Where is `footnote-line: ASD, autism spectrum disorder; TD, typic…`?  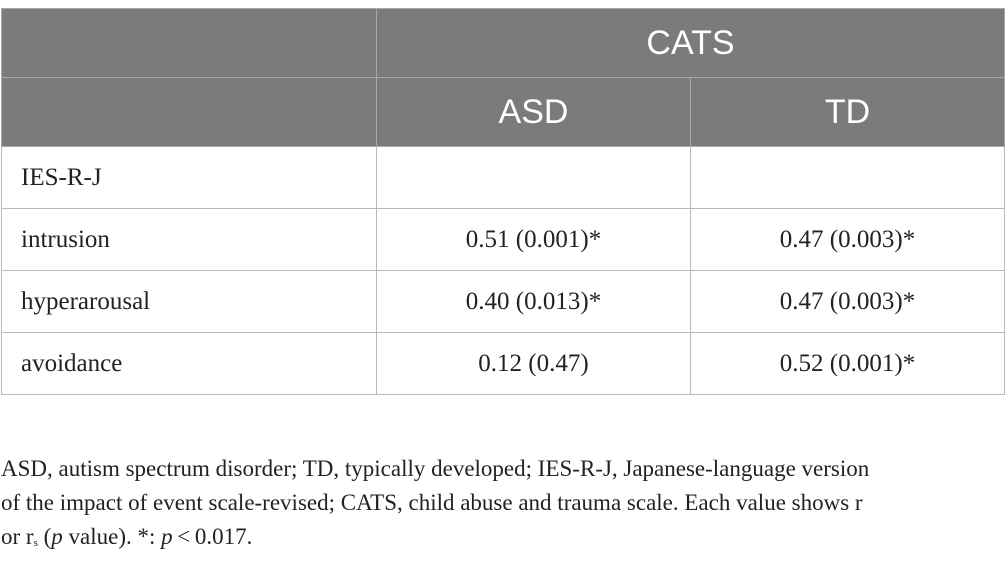
footnote-line: ASD, autism spectrum disorder; TD, typic… is located at coordinates (435, 468).